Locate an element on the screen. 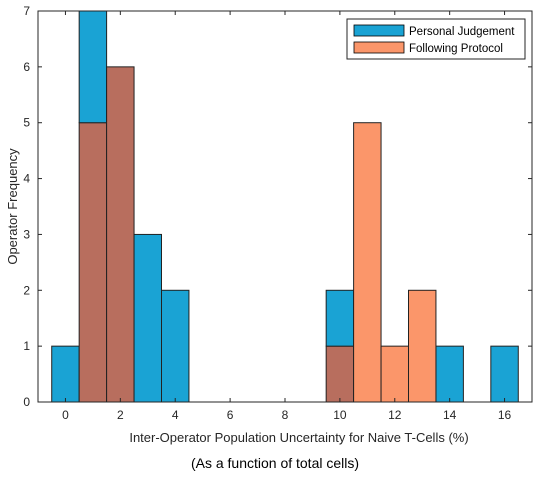 This screenshot has height=481, width=550. legend-label-following-protocol: Following Protocol is located at coordinates (456, 49).